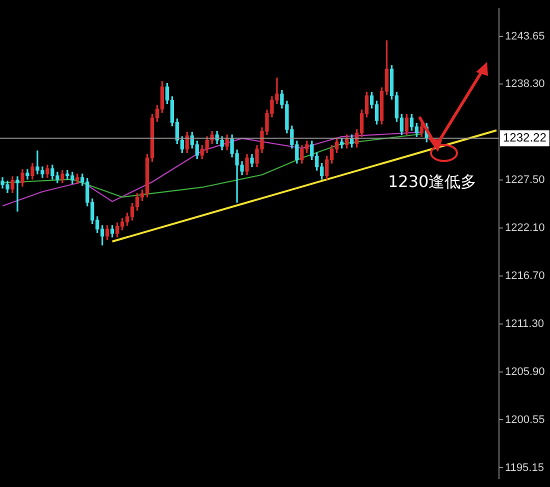 Image resolution: width=550 pixels, height=487 pixels. What do you see at coordinates (525, 228) in the screenshot?
I see `y-tick-label: 1222.10` at bounding box center [525, 228].